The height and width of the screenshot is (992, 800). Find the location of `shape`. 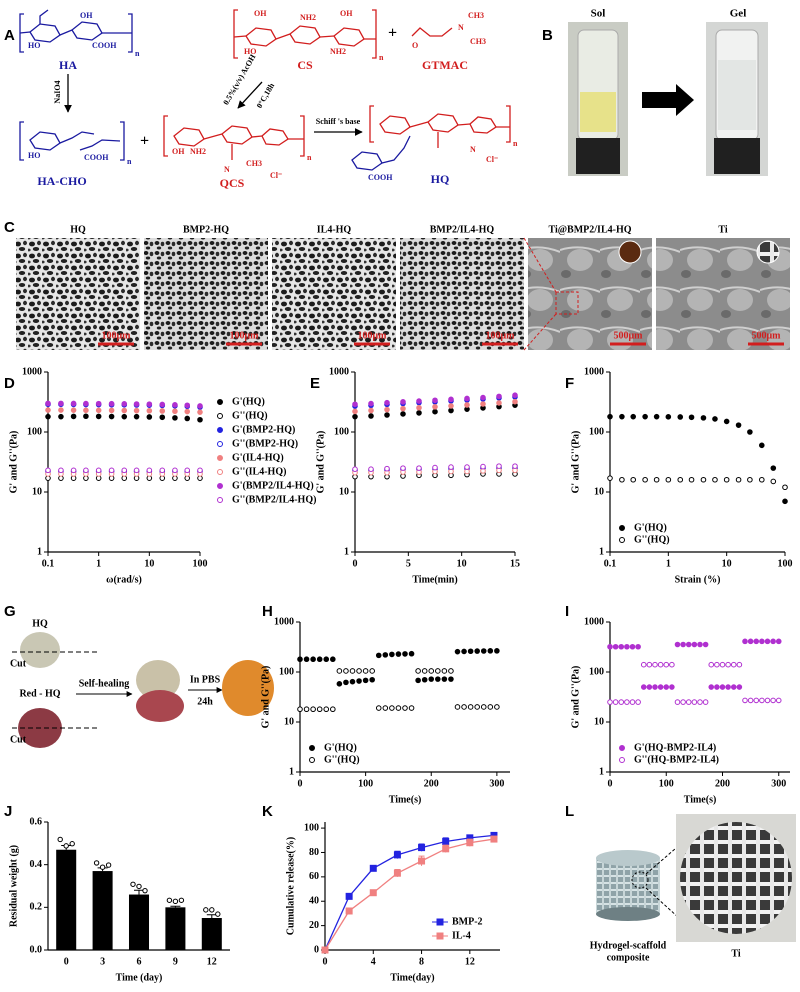

shape is located at coordinates (440, 126).